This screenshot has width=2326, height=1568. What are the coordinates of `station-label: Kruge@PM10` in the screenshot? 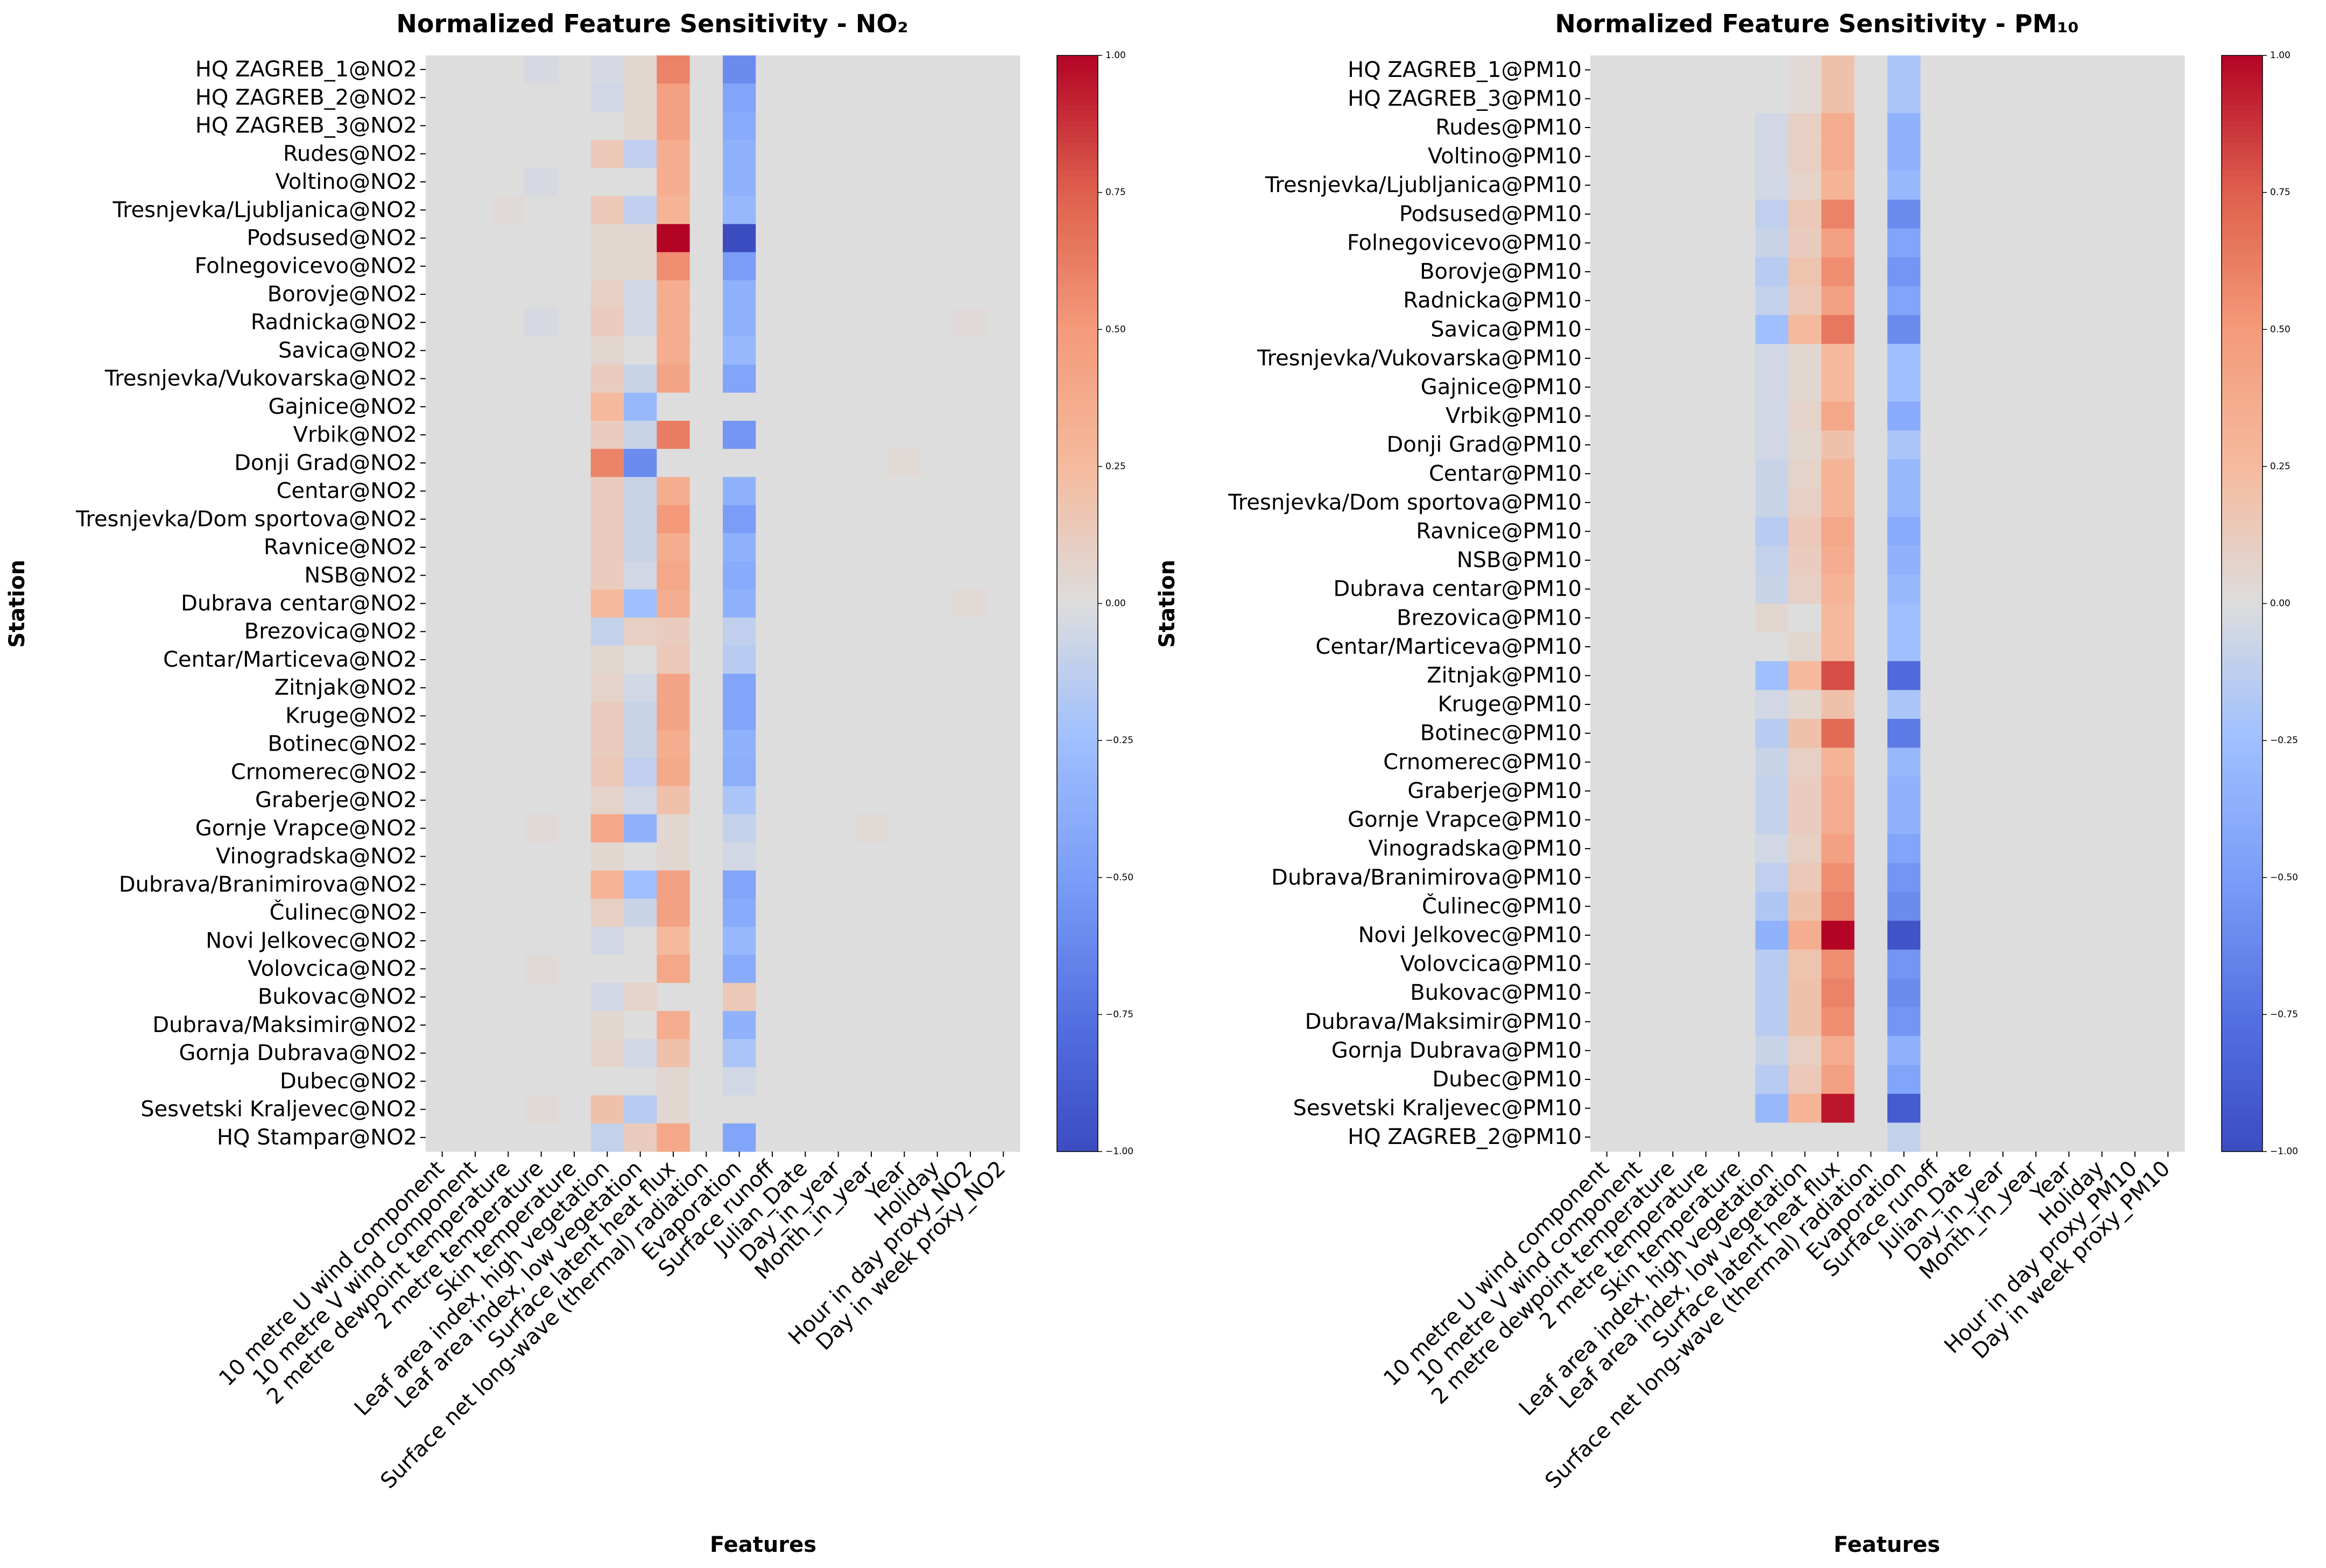 It's located at (1509, 704).